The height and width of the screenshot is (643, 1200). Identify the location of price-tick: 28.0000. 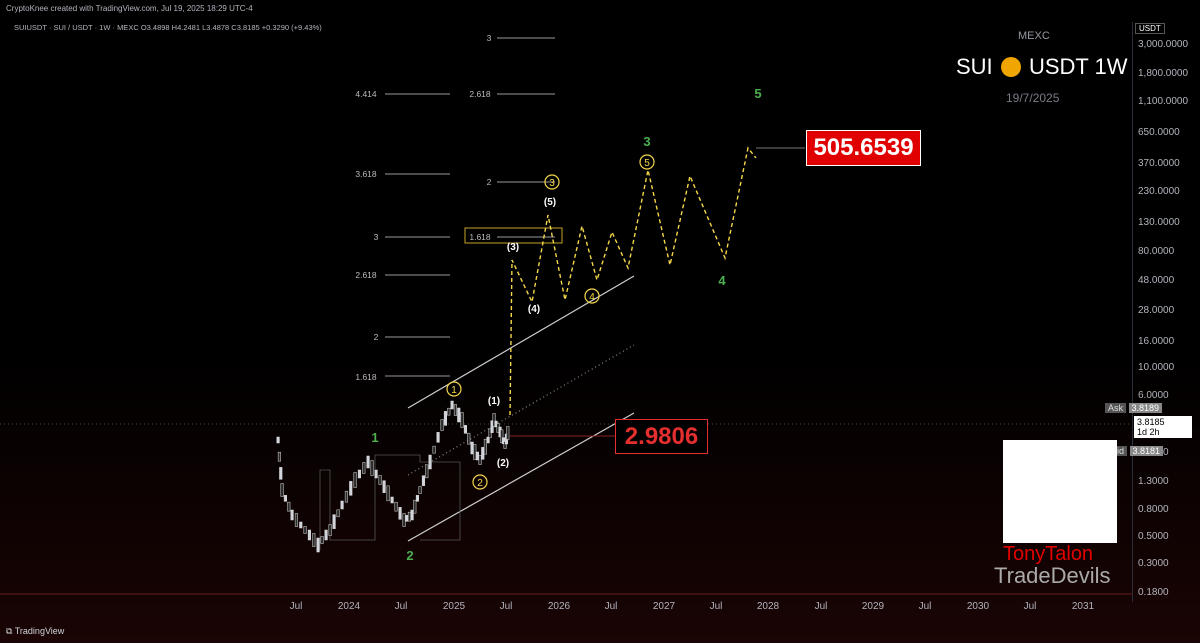
(1156, 310).